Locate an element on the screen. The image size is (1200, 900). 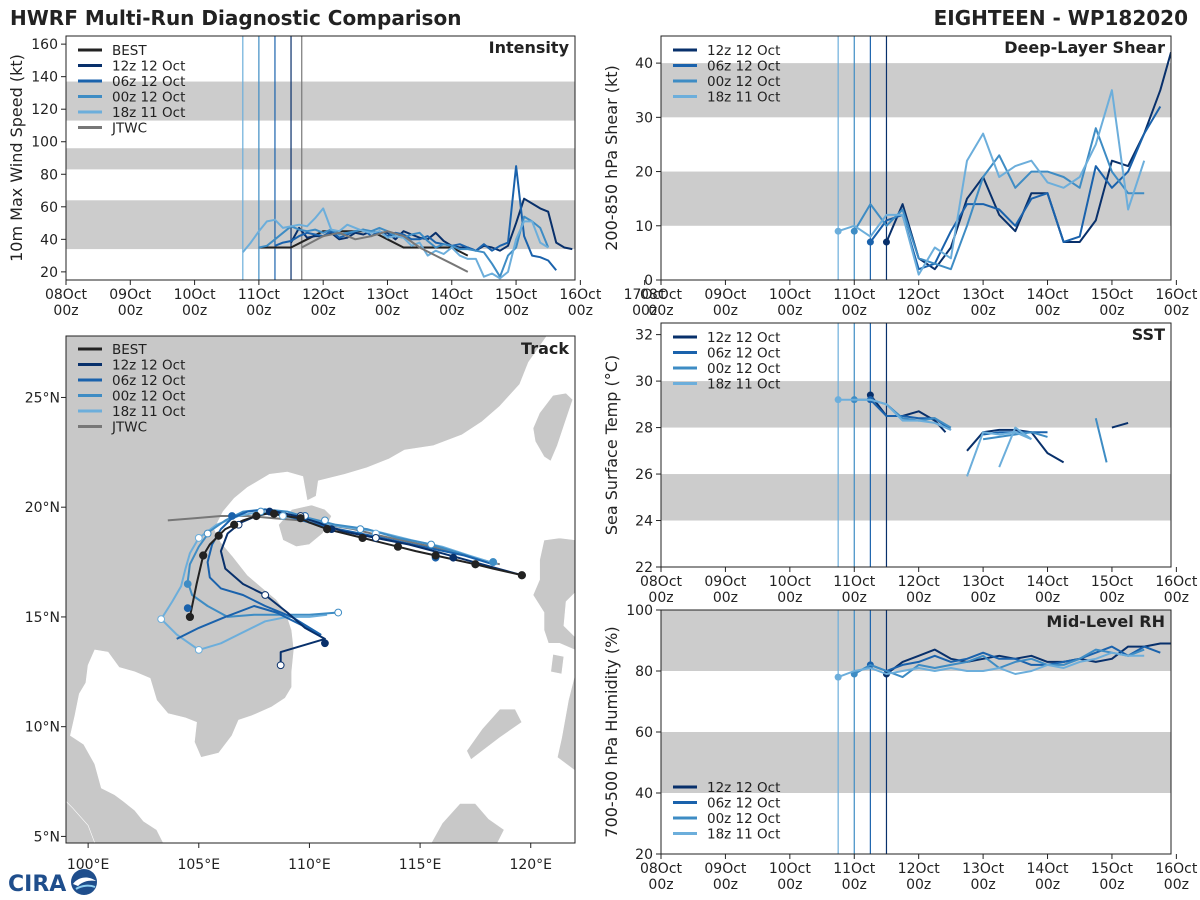
sst-ytick-label: 30 is located at coordinates (644, 382).